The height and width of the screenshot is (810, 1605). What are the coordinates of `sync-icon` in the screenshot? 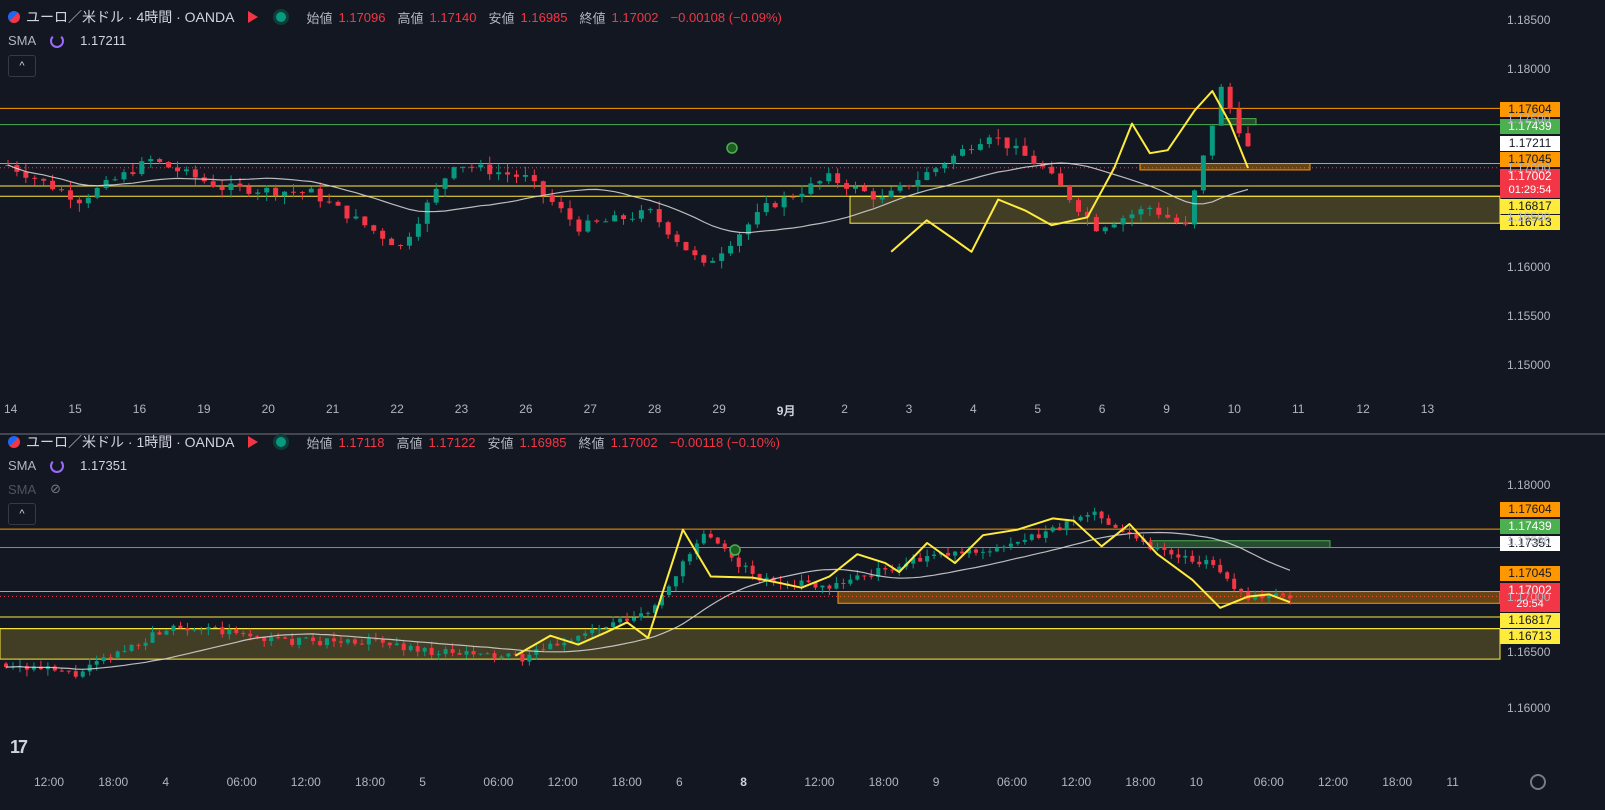 It's located at (57, 40).